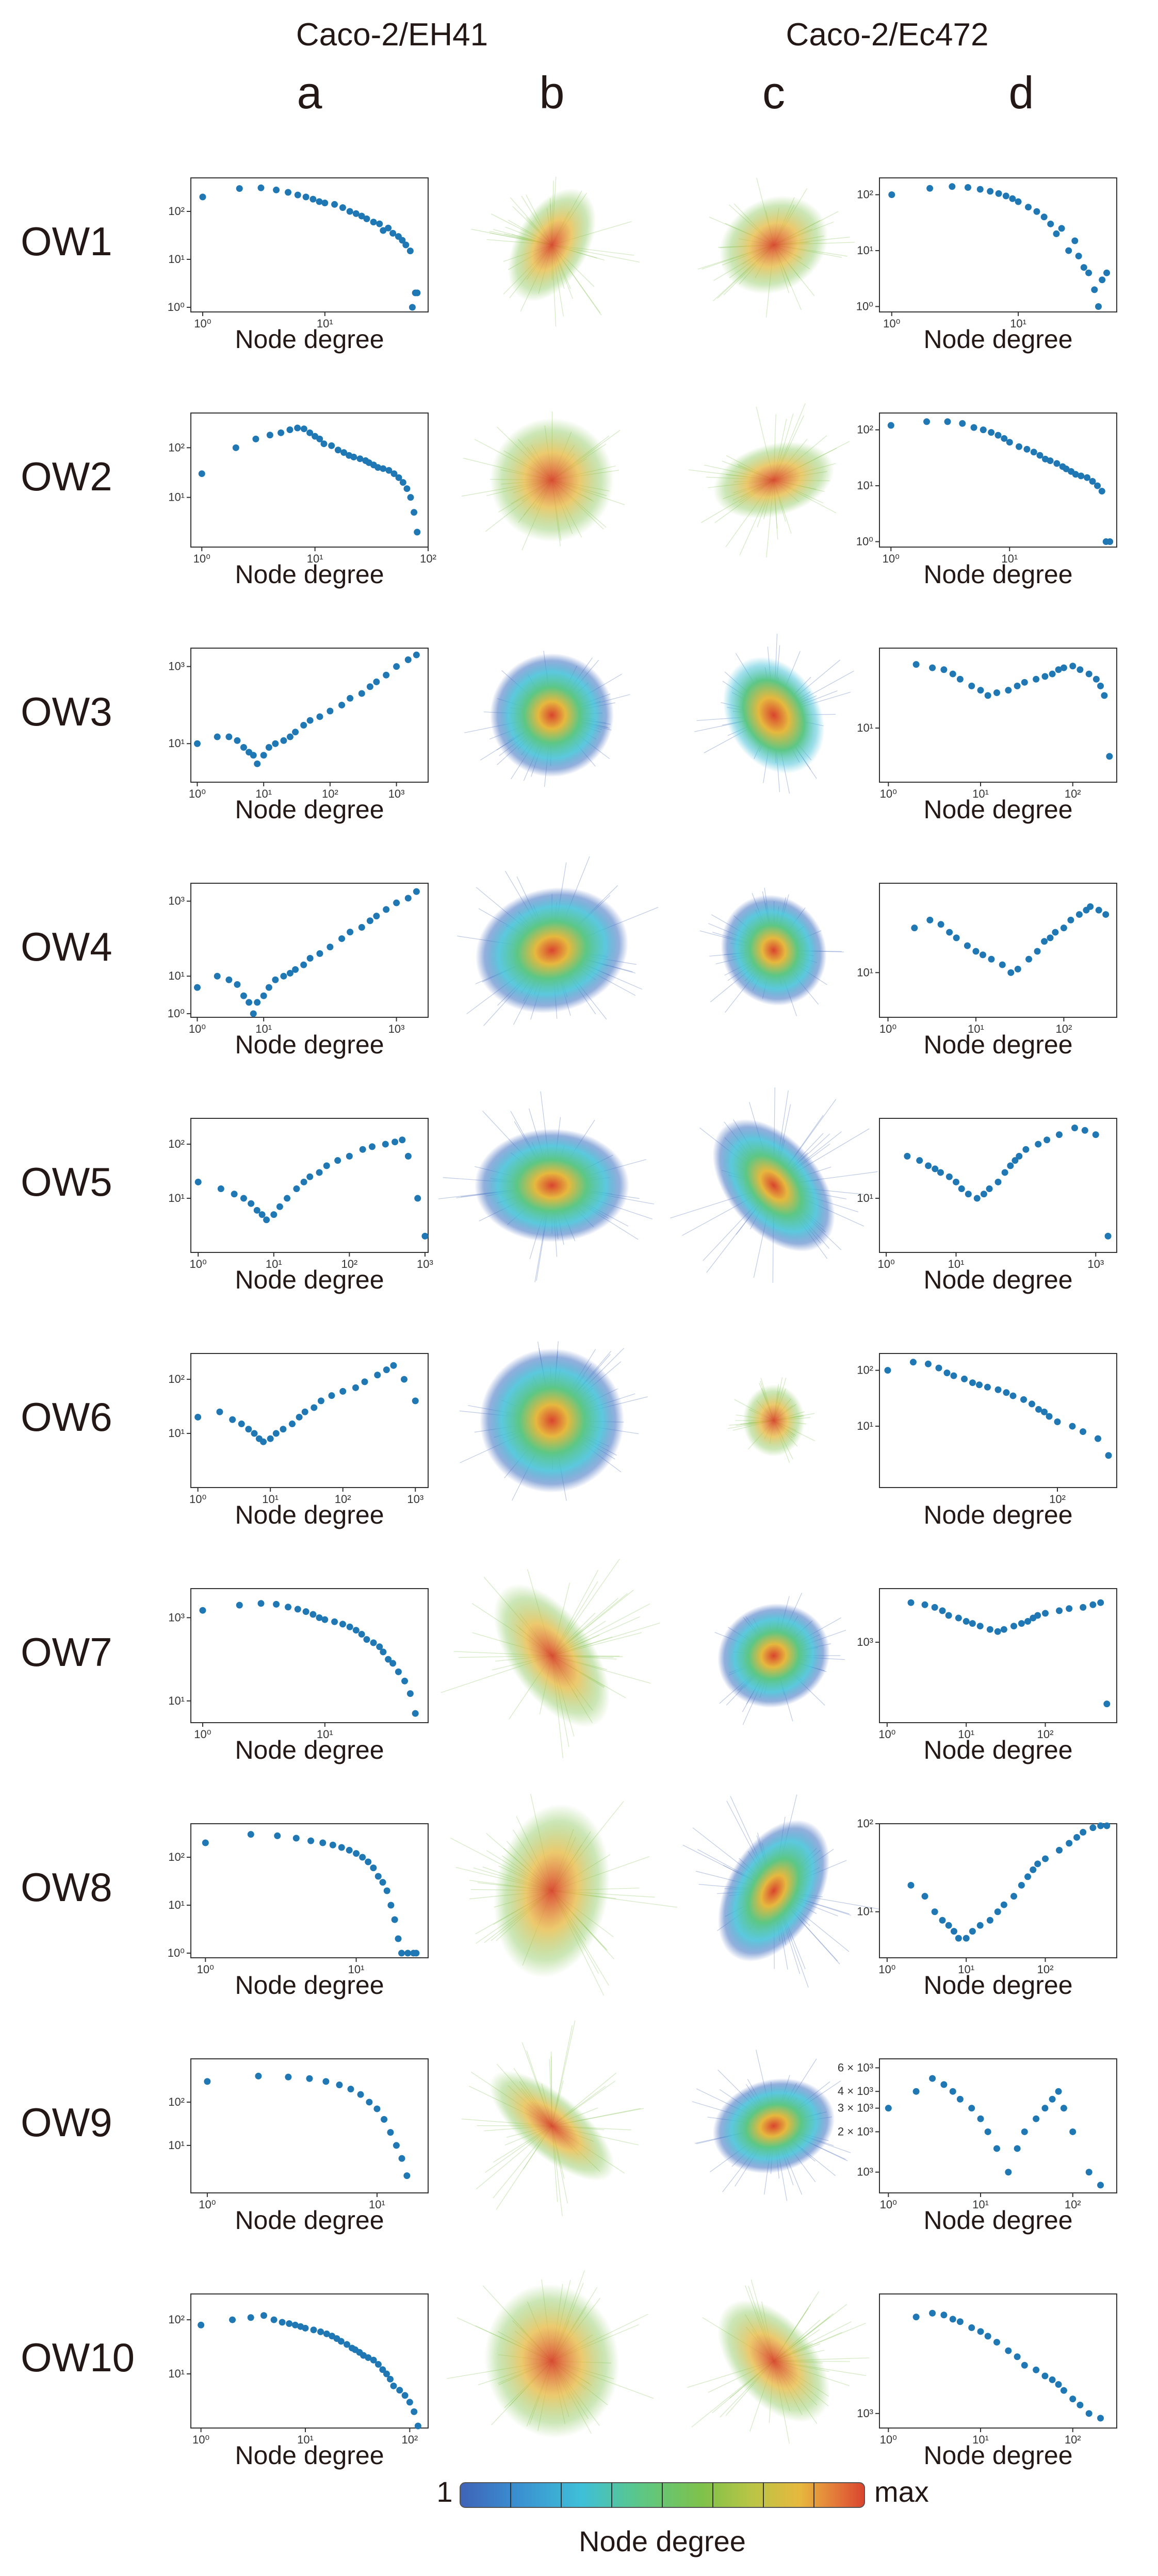  Describe the element at coordinates (773, 93) in the screenshot. I see `column-label-c: c` at that location.